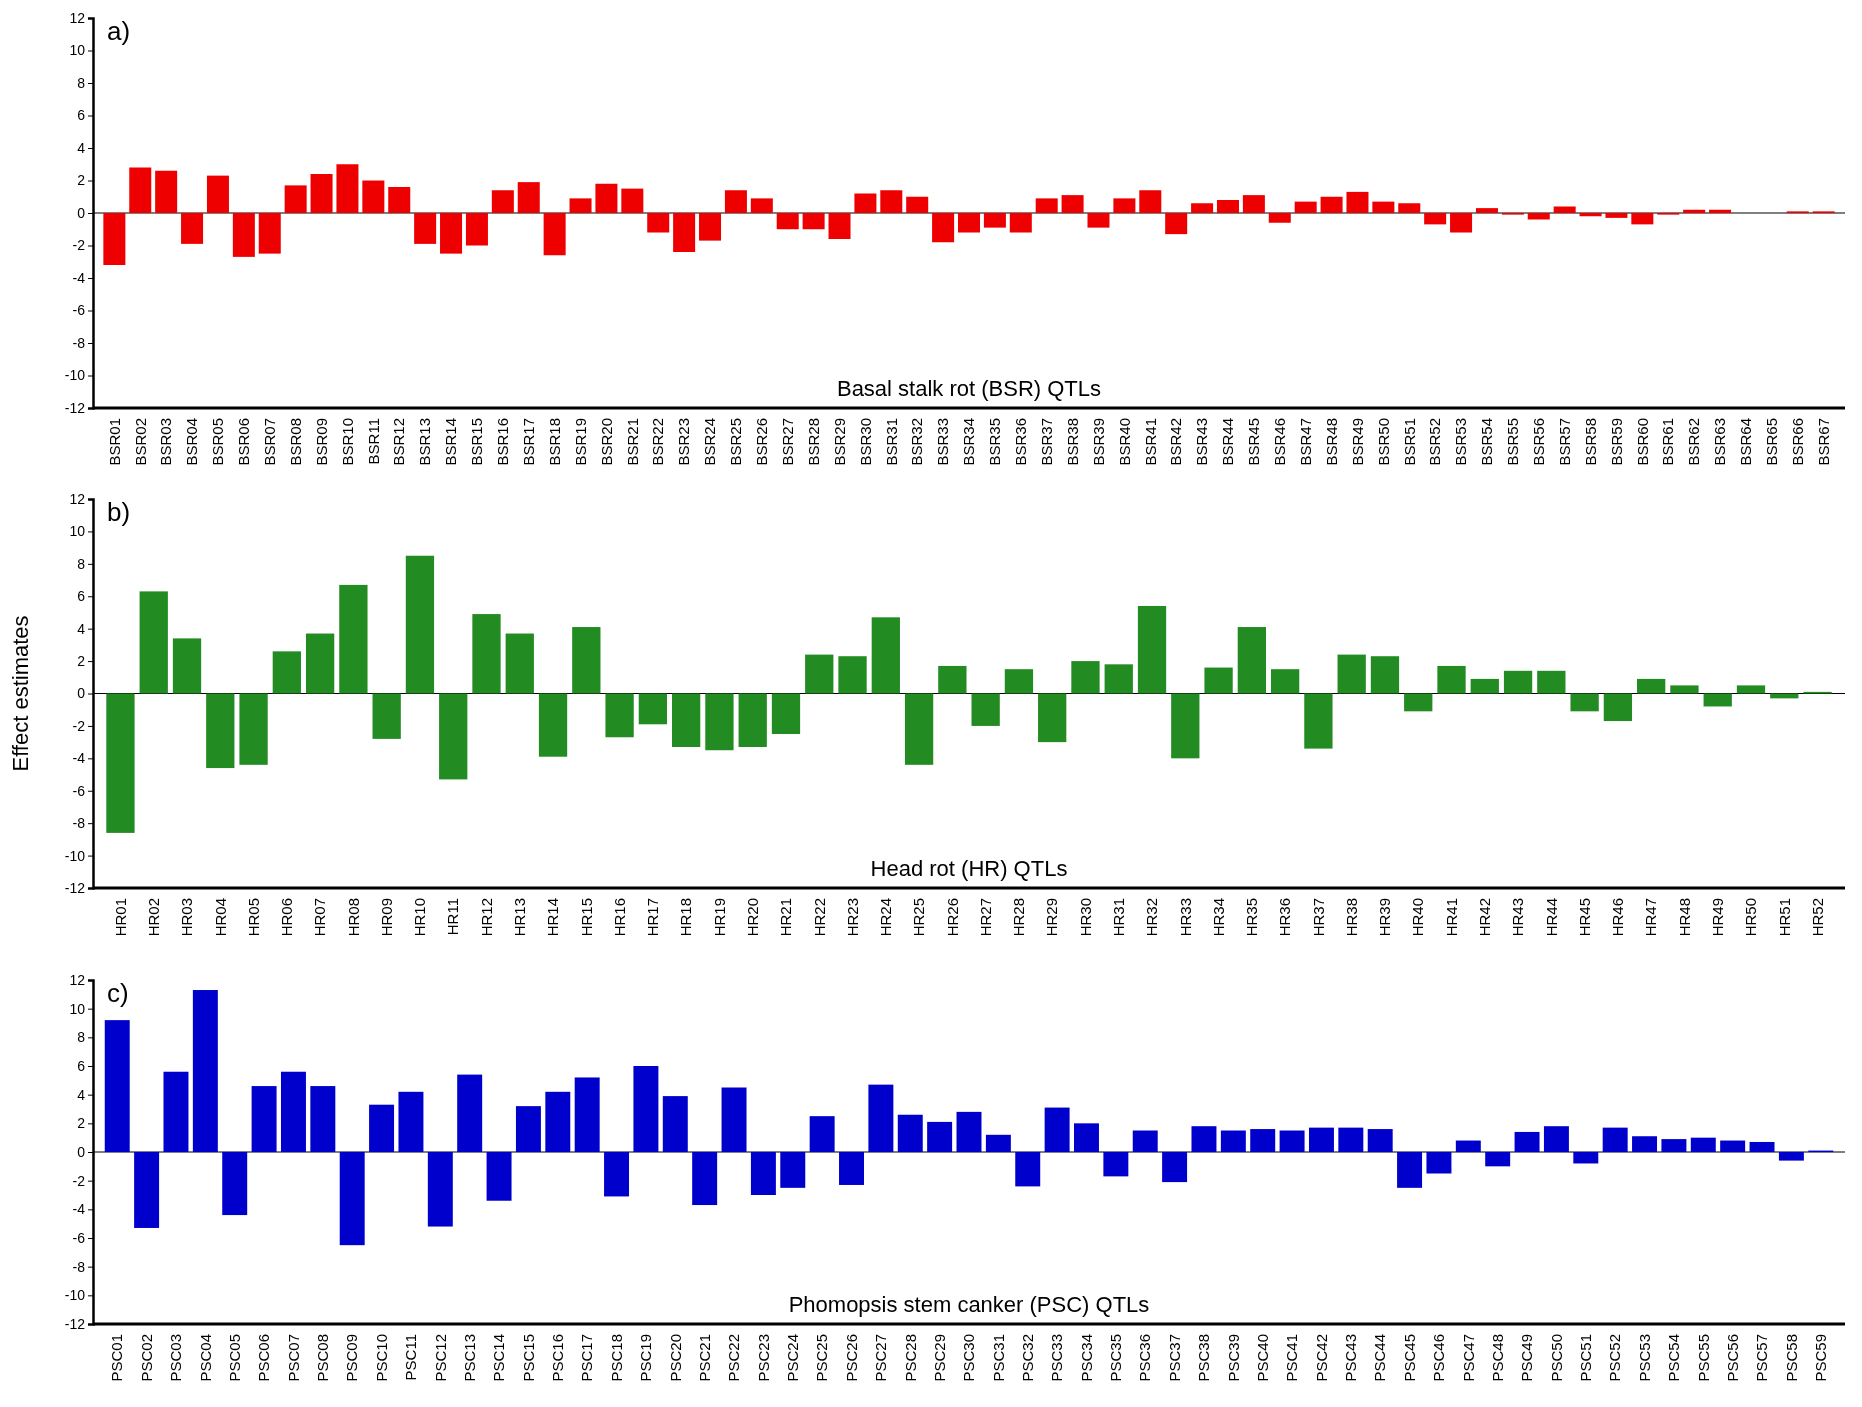 Image resolution: width=1862 pixels, height=1407 pixels. I want to click on x-tick-label: BSR13, so click(425, 442).